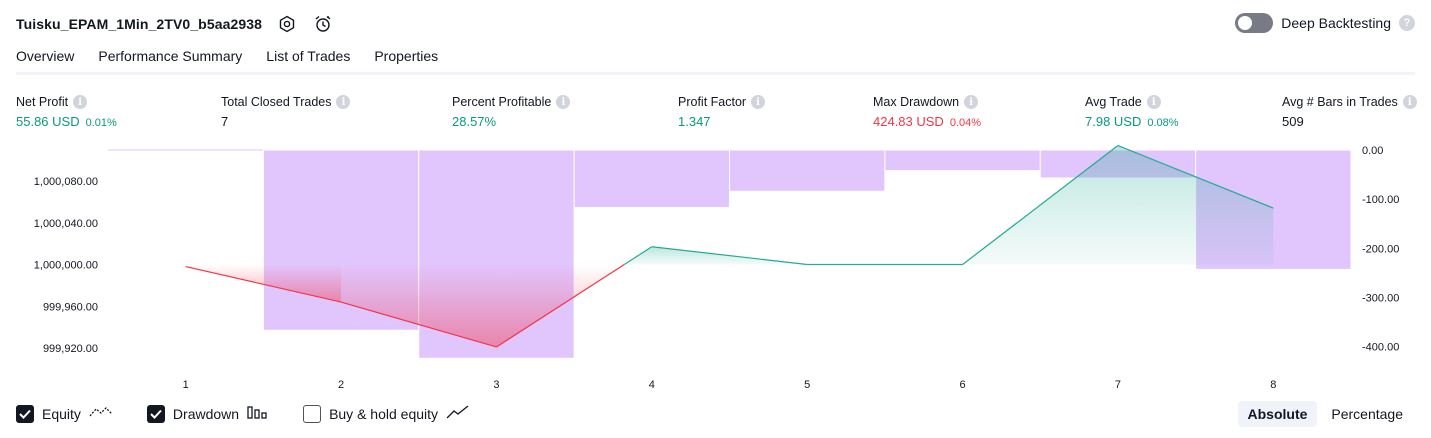 The height and width of the screenshot is (438, 1431). I want to click on deep-backtesting-control: Deep Backtesting ?, so click(1325, 23).